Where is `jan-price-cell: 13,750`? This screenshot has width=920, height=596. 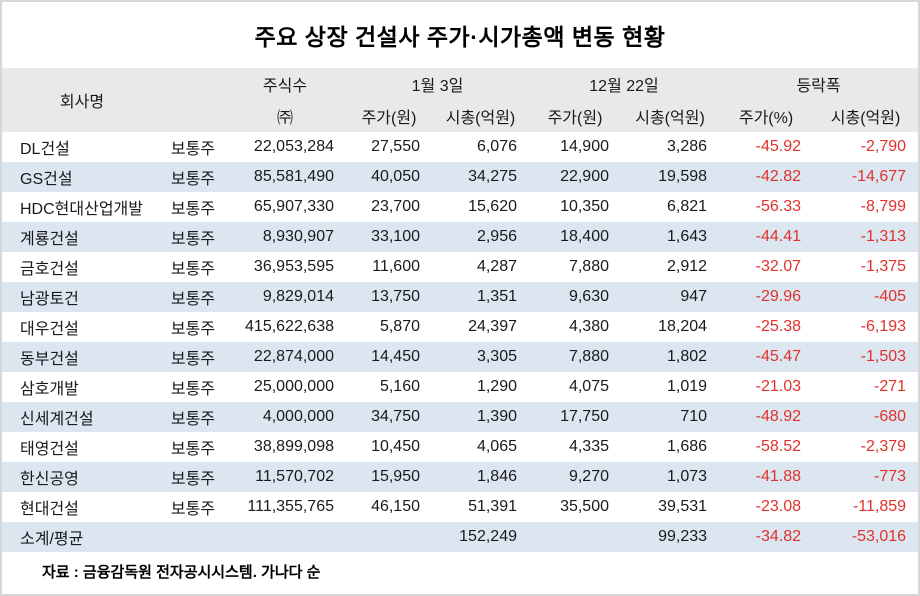
jan-price-cell: 13,750 is located at coordinates (389, 297).